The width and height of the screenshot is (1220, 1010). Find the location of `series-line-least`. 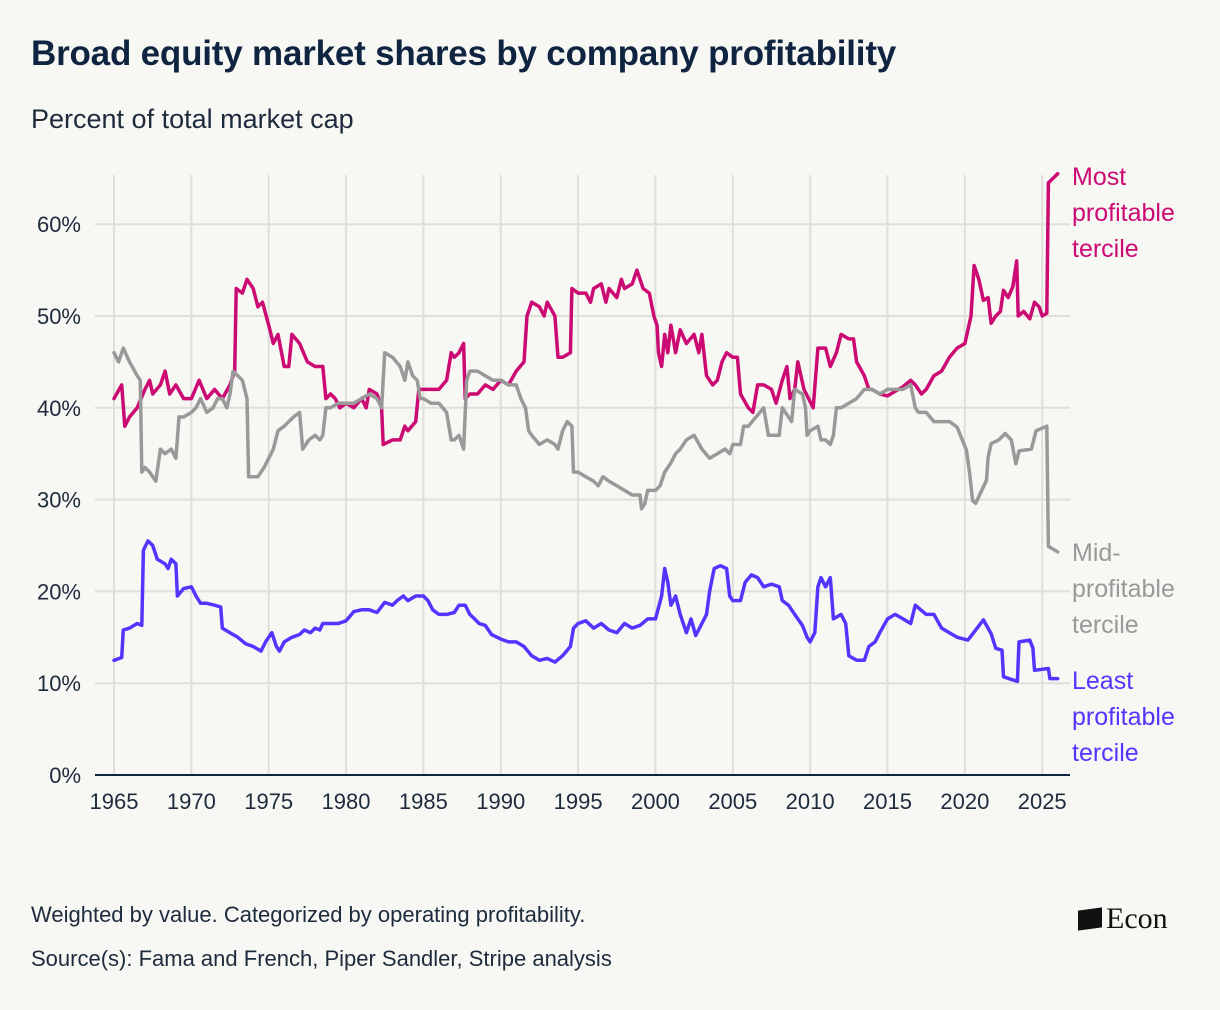

series-line-least is located at coordinates (586, 611).